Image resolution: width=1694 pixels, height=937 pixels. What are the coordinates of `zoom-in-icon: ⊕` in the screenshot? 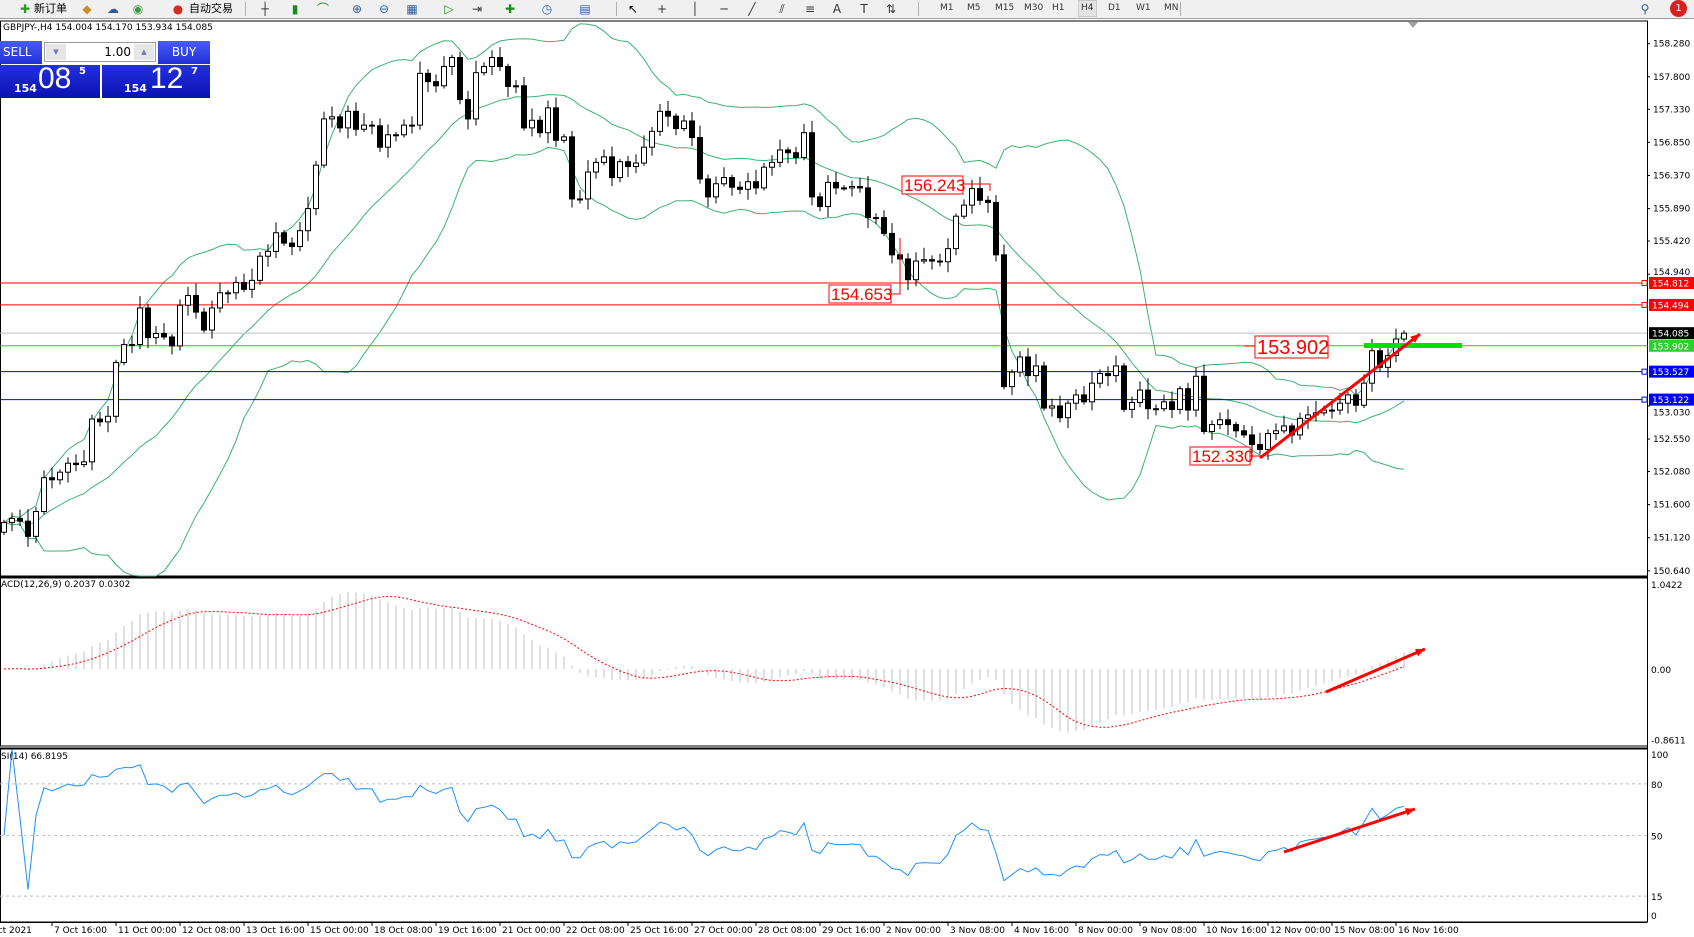 It's located at (357, 9).